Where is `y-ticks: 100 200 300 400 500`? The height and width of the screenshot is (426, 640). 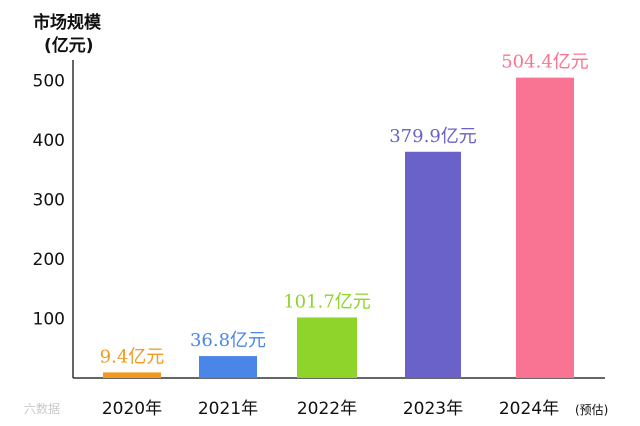 y-ticks: 100 200 300 400 500 is located at coordinates (49, 200).